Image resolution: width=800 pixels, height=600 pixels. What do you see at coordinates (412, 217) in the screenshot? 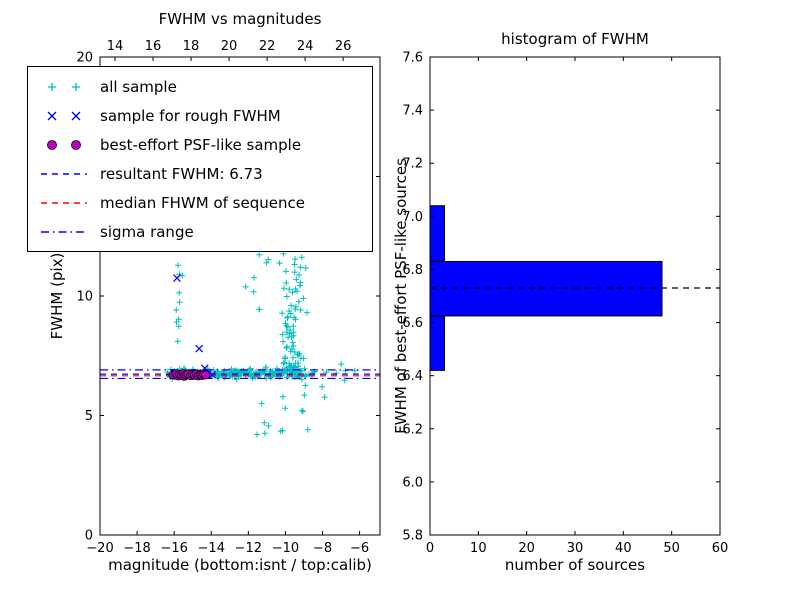
I see `svg-text: 7.0` at bounding box center [412, 217].